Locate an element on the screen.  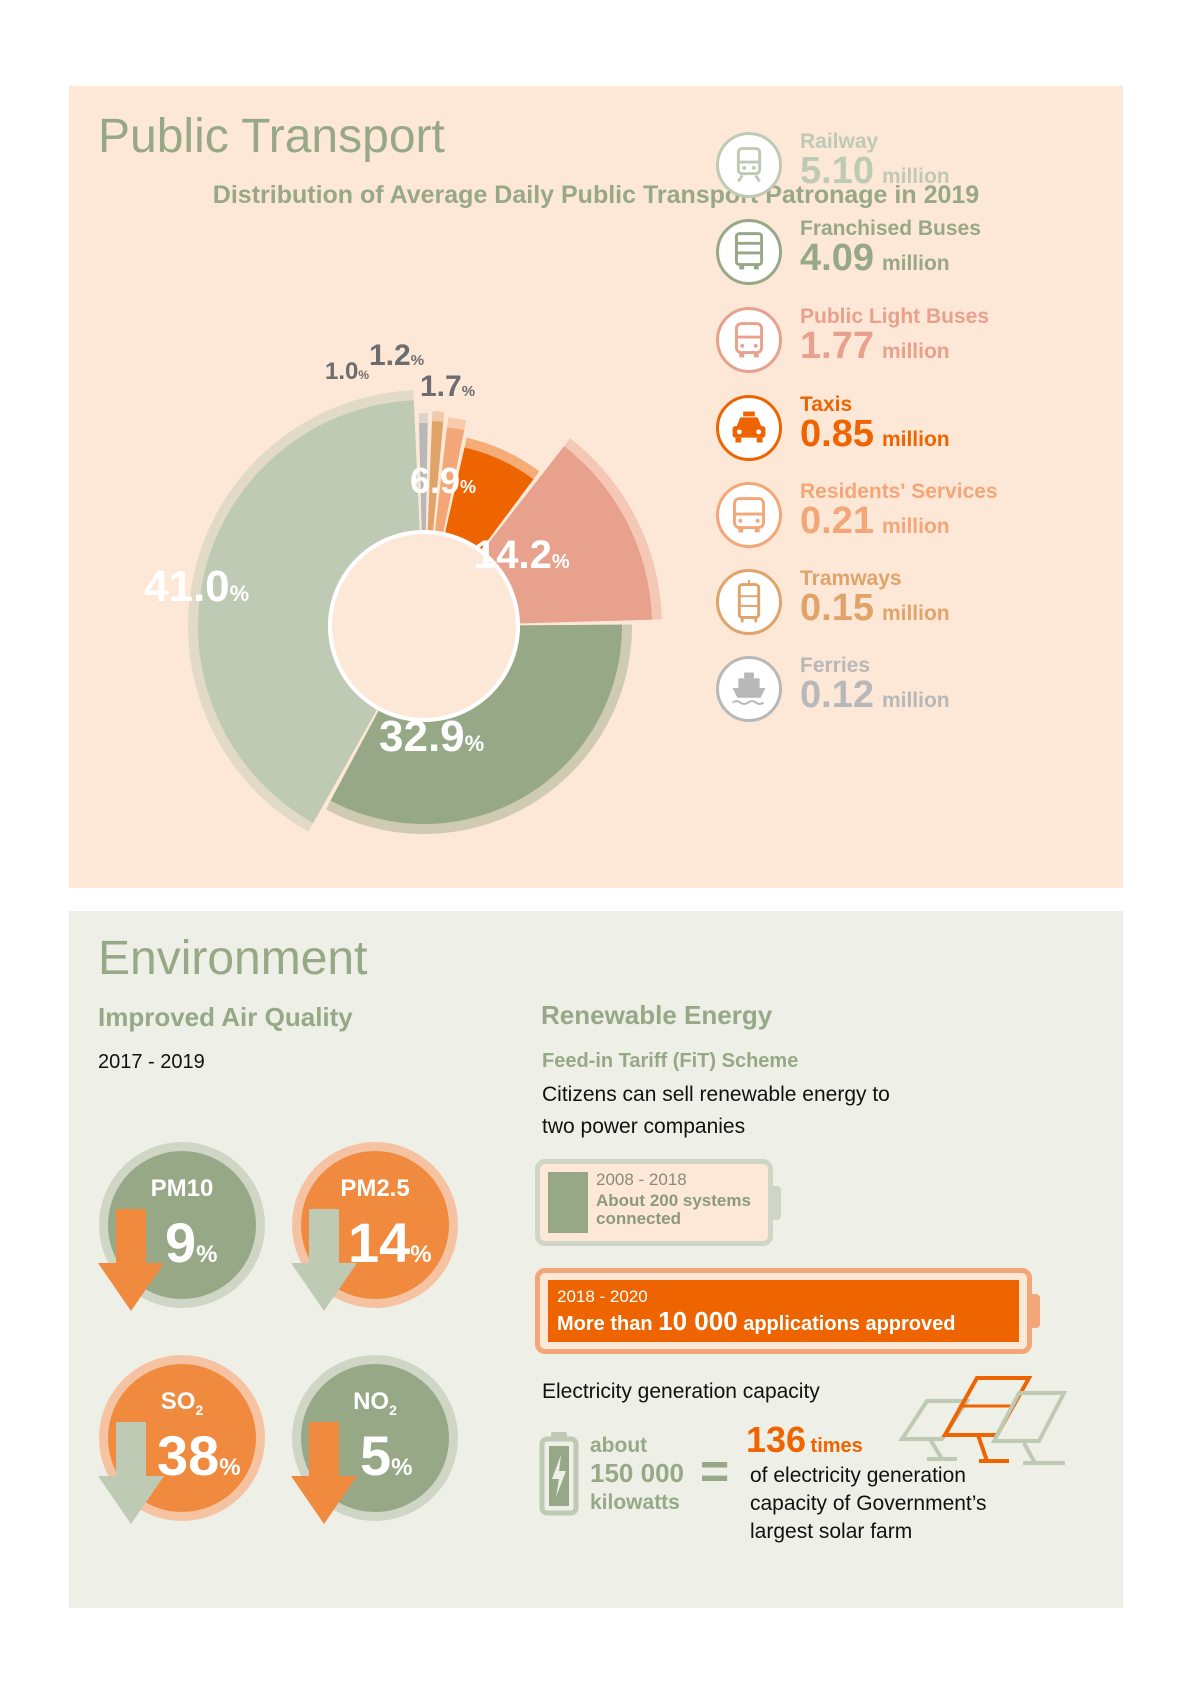
battery1-period: 2008 - 2018 is located at coordinates (641, 1179).